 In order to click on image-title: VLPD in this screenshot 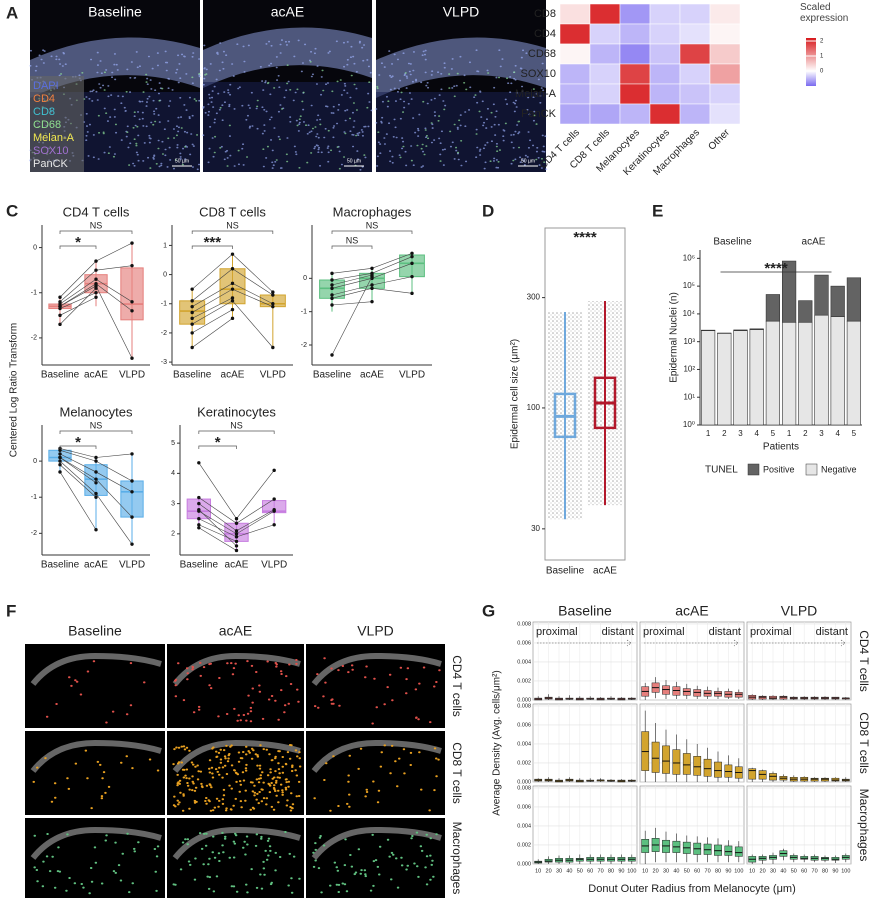, I will do `click(461, 12)`.